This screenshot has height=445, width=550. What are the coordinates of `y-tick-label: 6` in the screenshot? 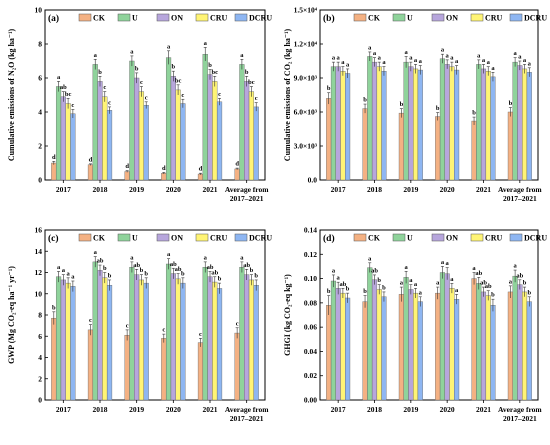 It's located at (40, 78).